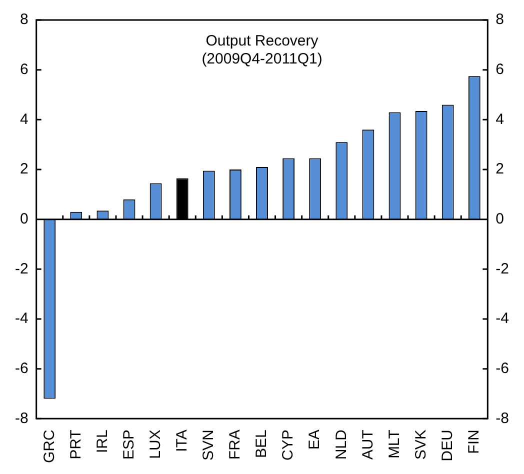 The image size is (524, 474). Describe the element at coordinates (209, 445) in the screenshot. I see `x-tick-label: SVN` at that location.